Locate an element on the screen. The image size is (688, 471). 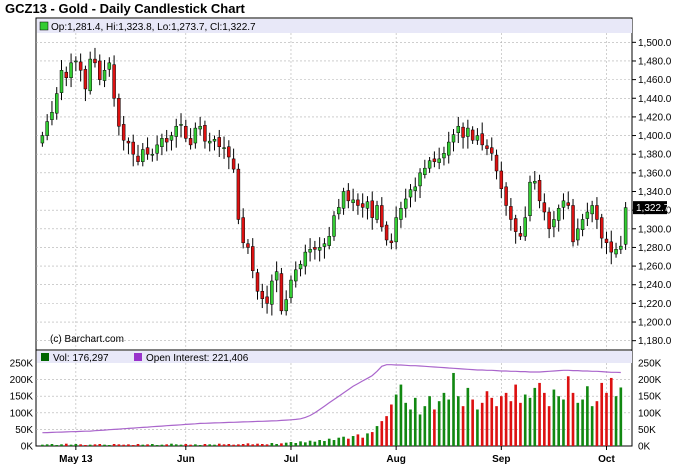
volume-tick-label-right: 100K is located at coordinates (650, 413).